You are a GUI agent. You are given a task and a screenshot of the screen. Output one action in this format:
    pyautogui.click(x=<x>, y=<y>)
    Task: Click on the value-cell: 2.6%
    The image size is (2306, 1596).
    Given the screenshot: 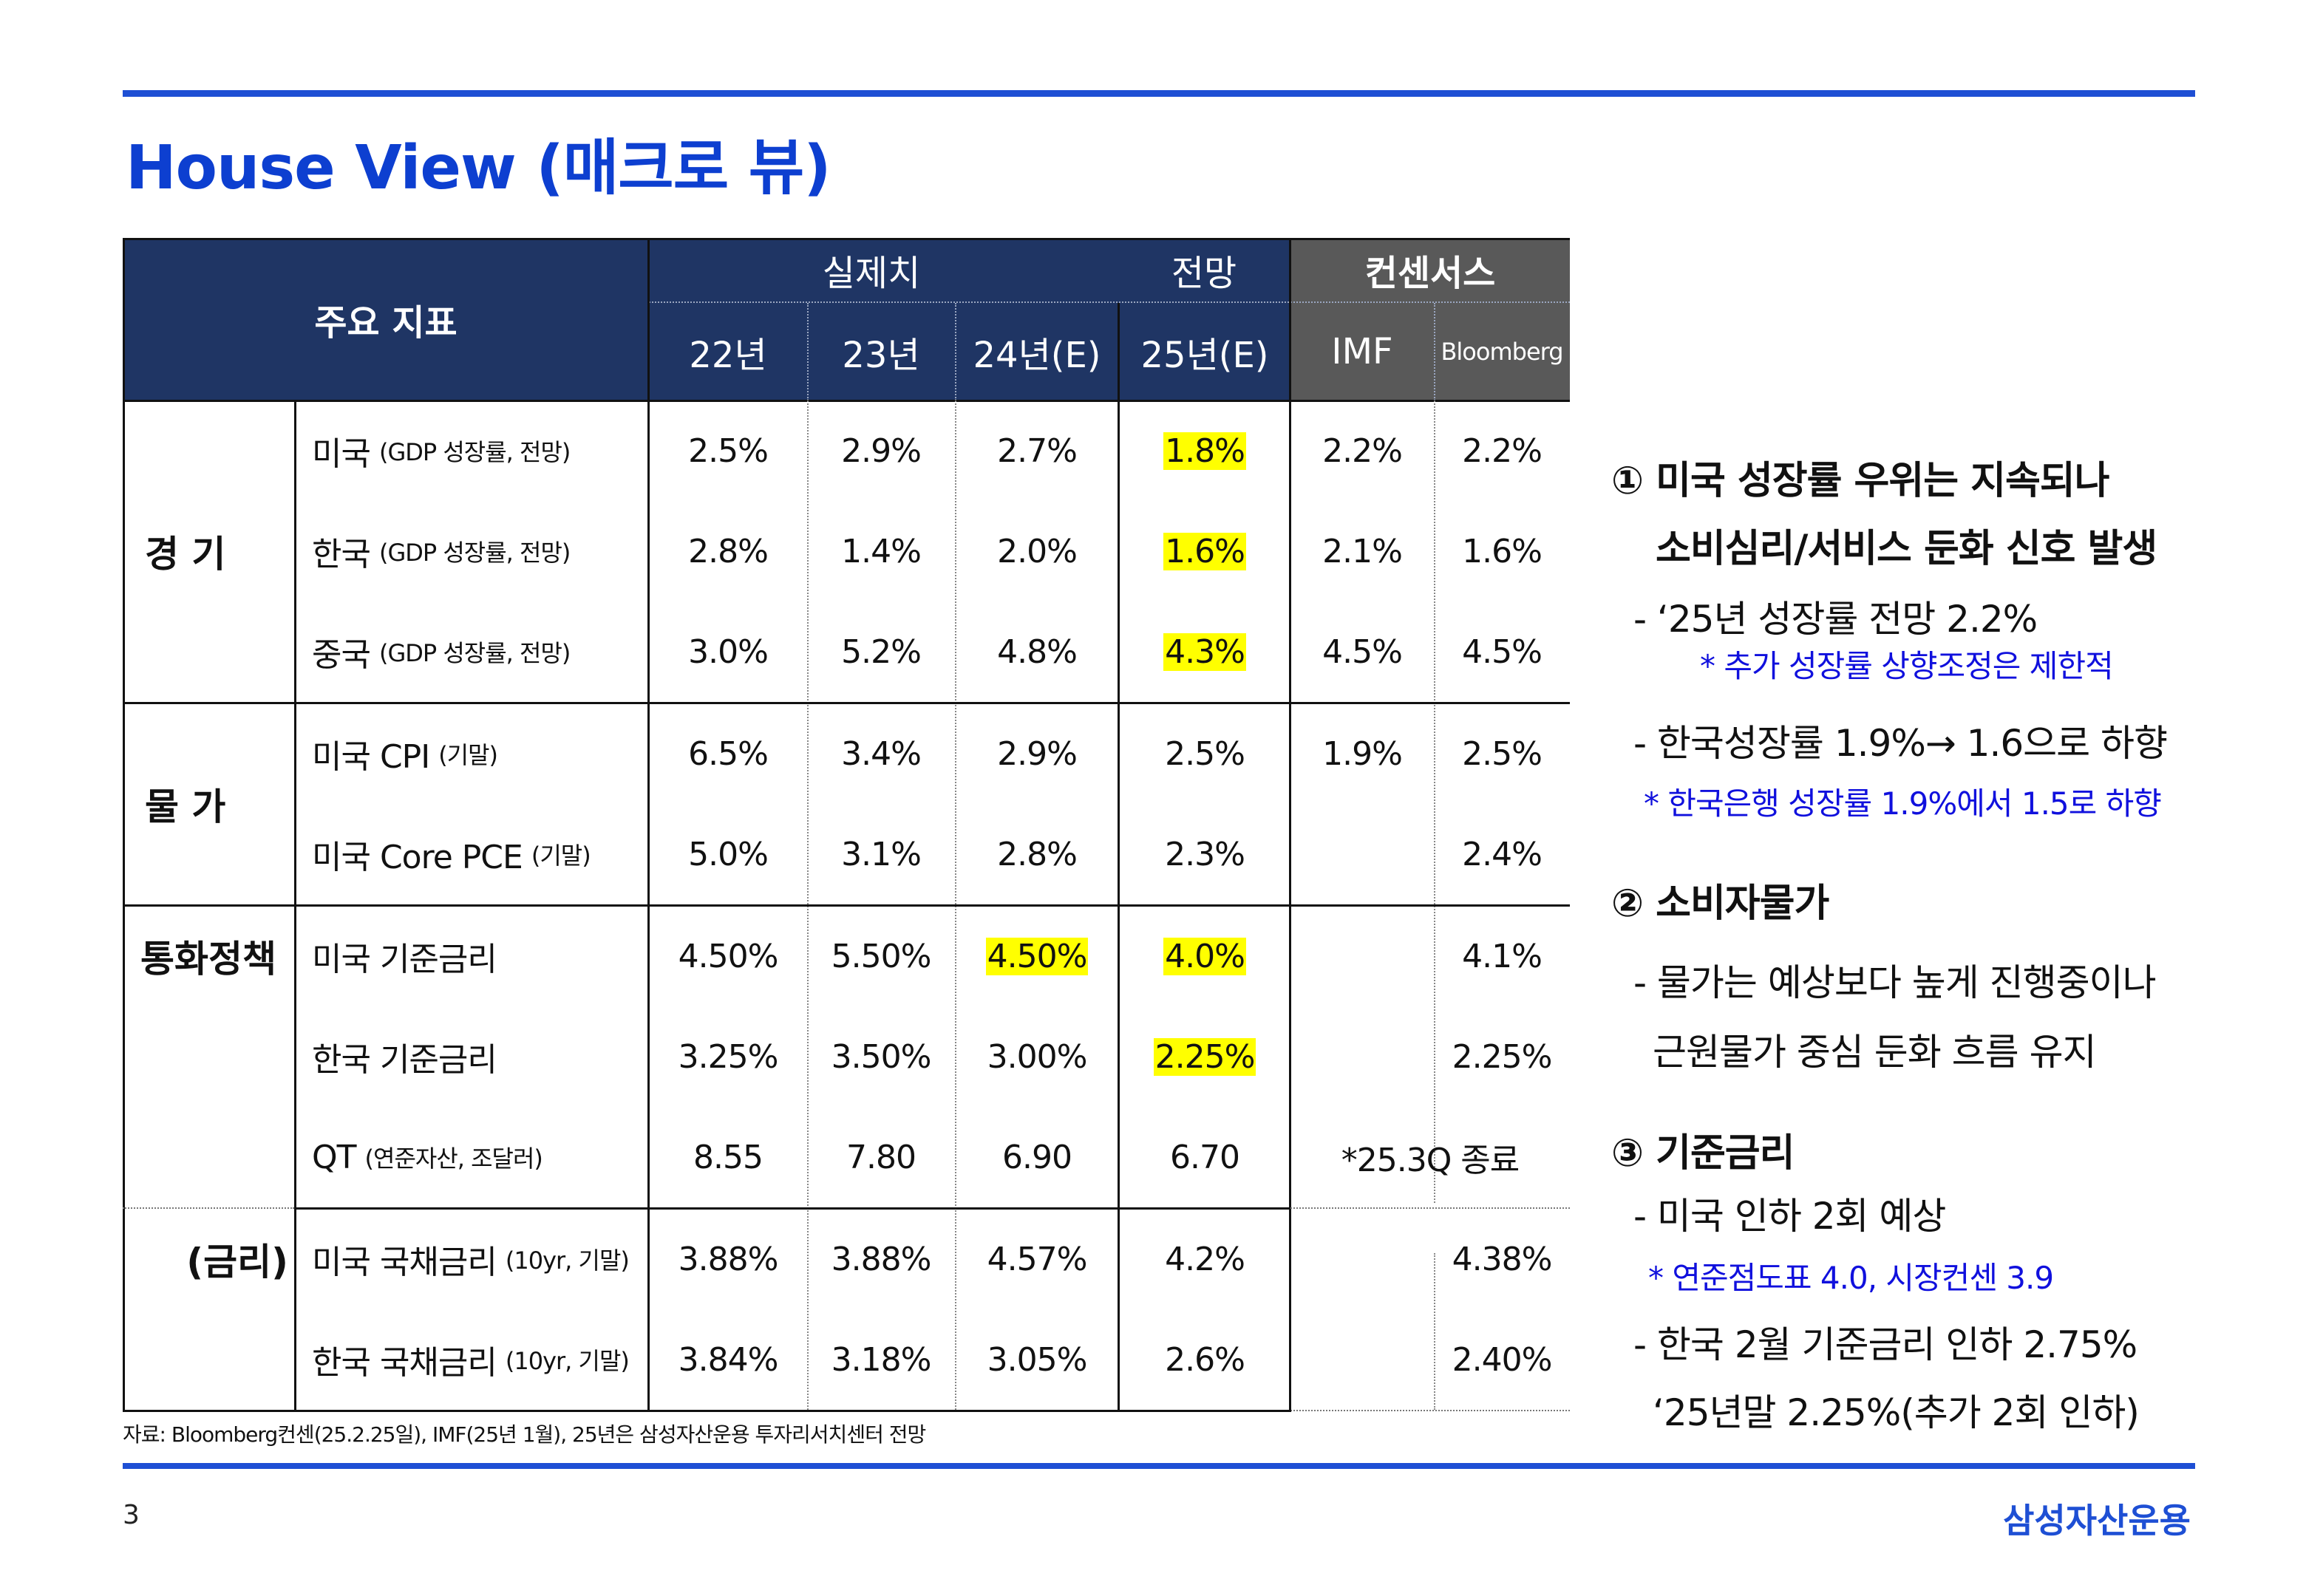 What is the action you would take?
    pyautogui.click(x=1205, y=1359)
    